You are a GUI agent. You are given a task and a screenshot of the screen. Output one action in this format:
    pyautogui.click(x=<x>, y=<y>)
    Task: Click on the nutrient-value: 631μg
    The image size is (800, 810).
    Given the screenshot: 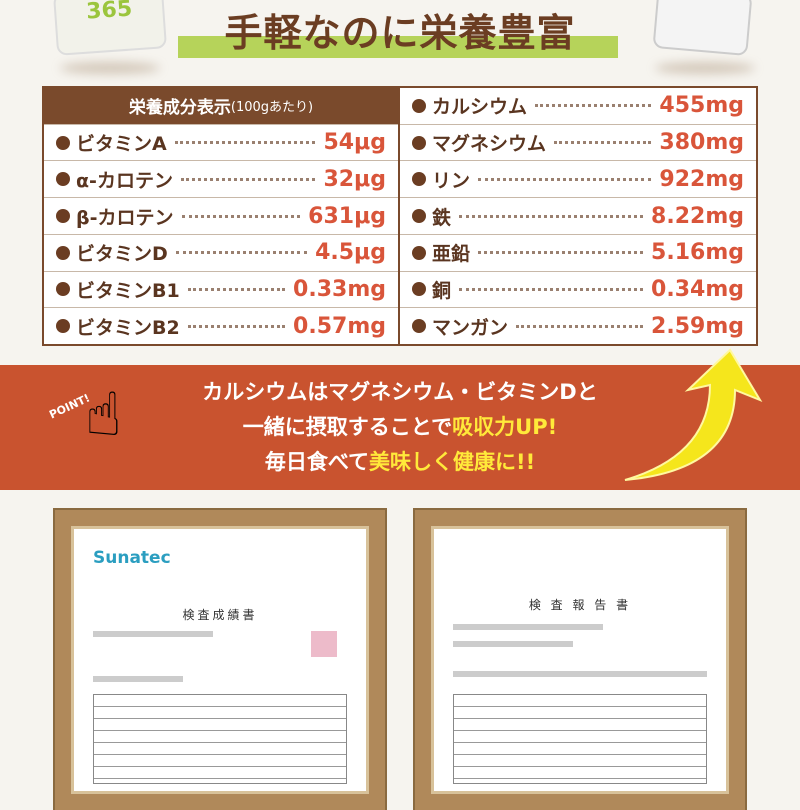 What is the action you would take?
    pyautogui.click(x=347, y=216)
    